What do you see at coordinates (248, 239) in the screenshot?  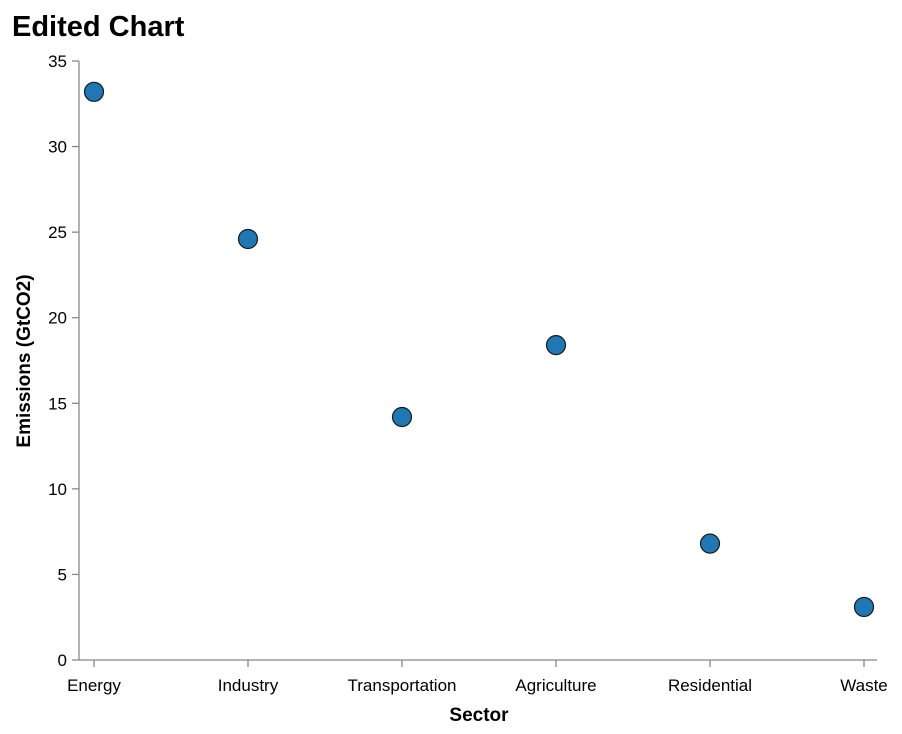 I see `data-point-industry` at bounding box center [248, 239].